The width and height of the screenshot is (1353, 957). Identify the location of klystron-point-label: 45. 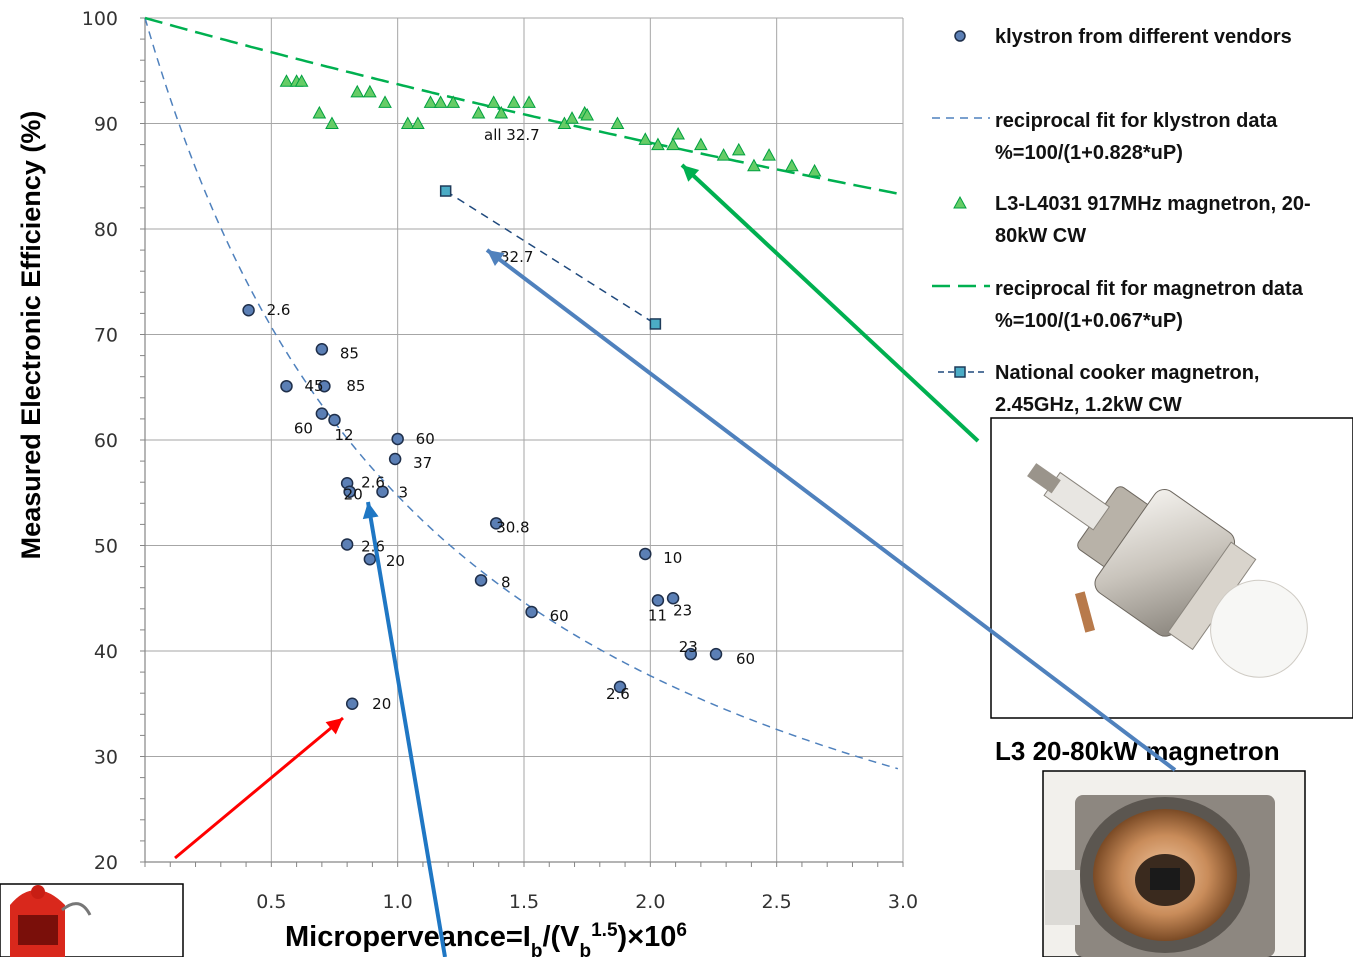
(313, 386).